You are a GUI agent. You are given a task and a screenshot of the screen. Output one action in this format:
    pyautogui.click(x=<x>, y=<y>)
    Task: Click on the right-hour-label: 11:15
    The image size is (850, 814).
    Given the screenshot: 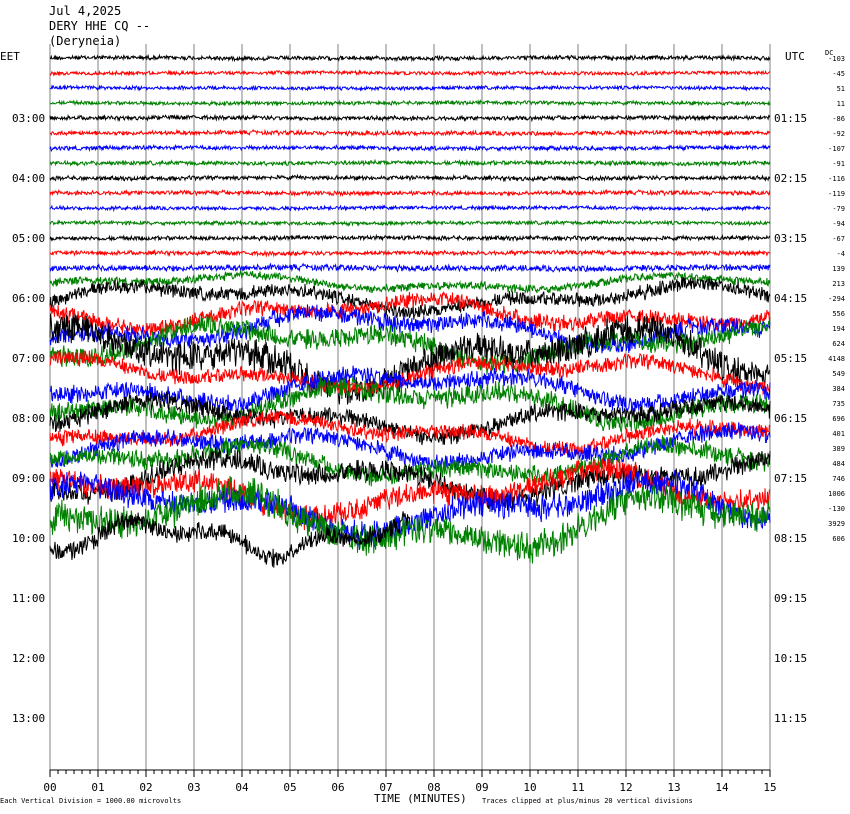 What is the action you would take?
    pyautogui.click(x=790, y=718)
    